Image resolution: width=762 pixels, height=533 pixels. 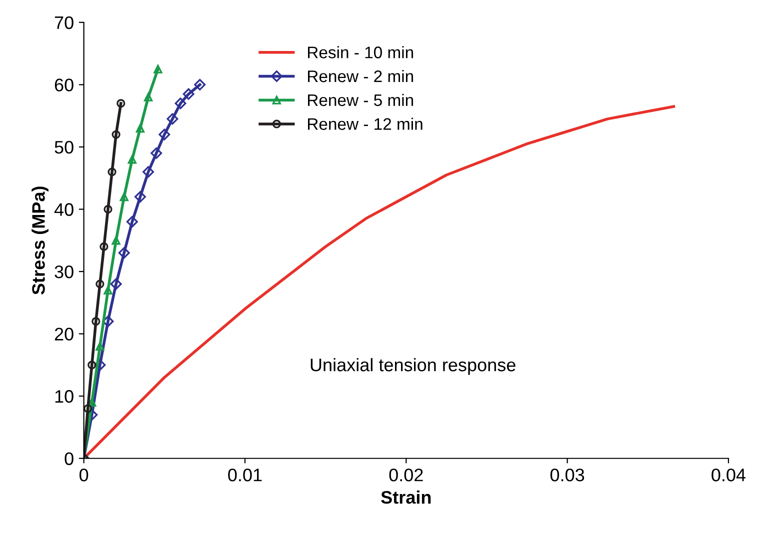 What do you see at coordinates (64, 23) in the screenshot?
I see `y-tick-label: 70` at bounding box center [64, 23].